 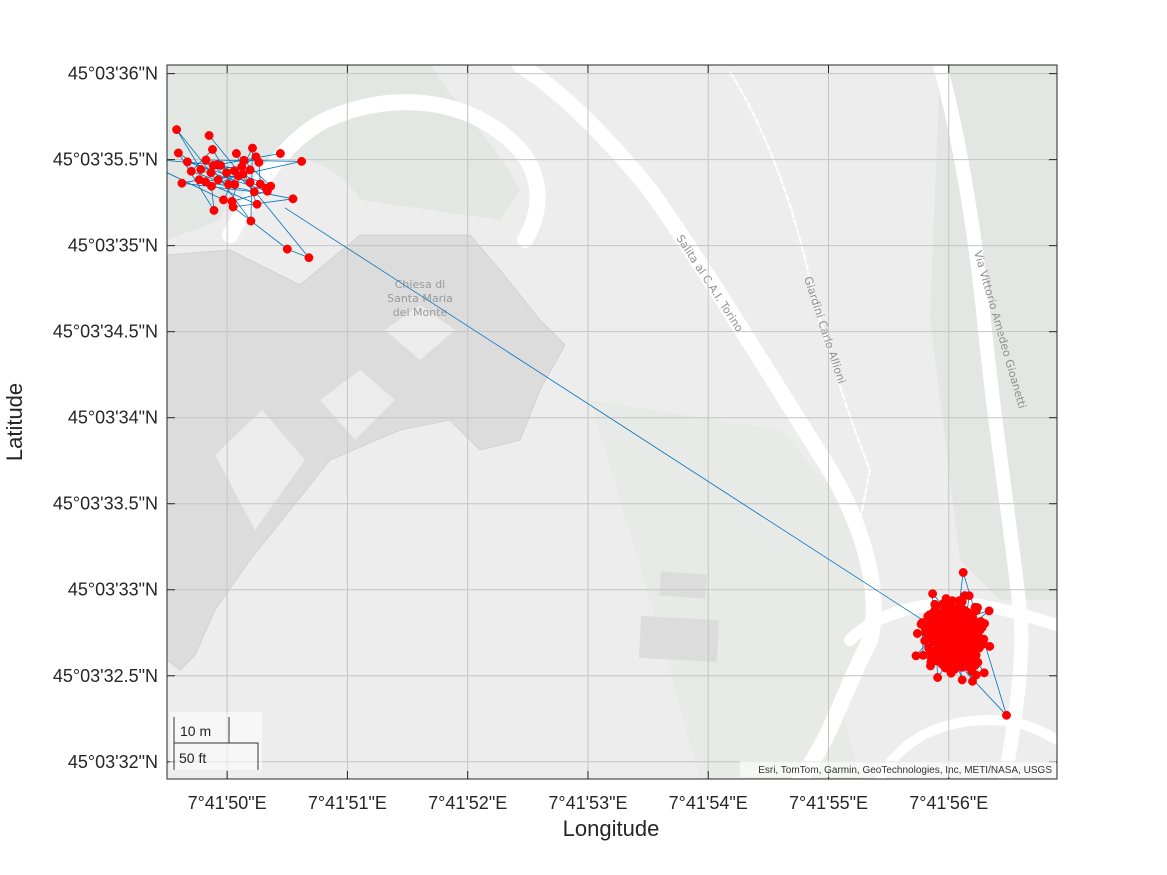 What do you see at coordinates (384, 171) in the screenshot?
I see `road-upper-curve` at bounding box center [384, 171].